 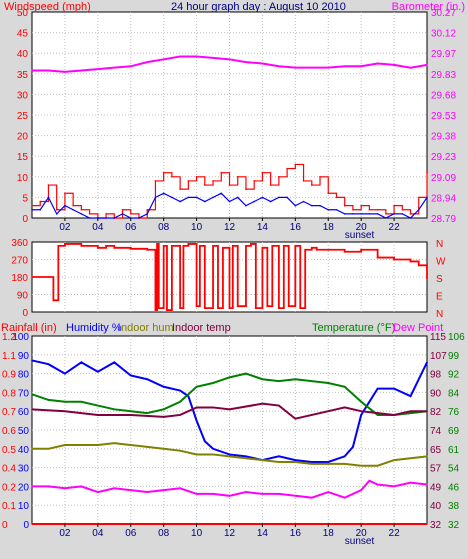 I want to click on rainfall-tick-label: 1.1, so click(x=9, y=356).